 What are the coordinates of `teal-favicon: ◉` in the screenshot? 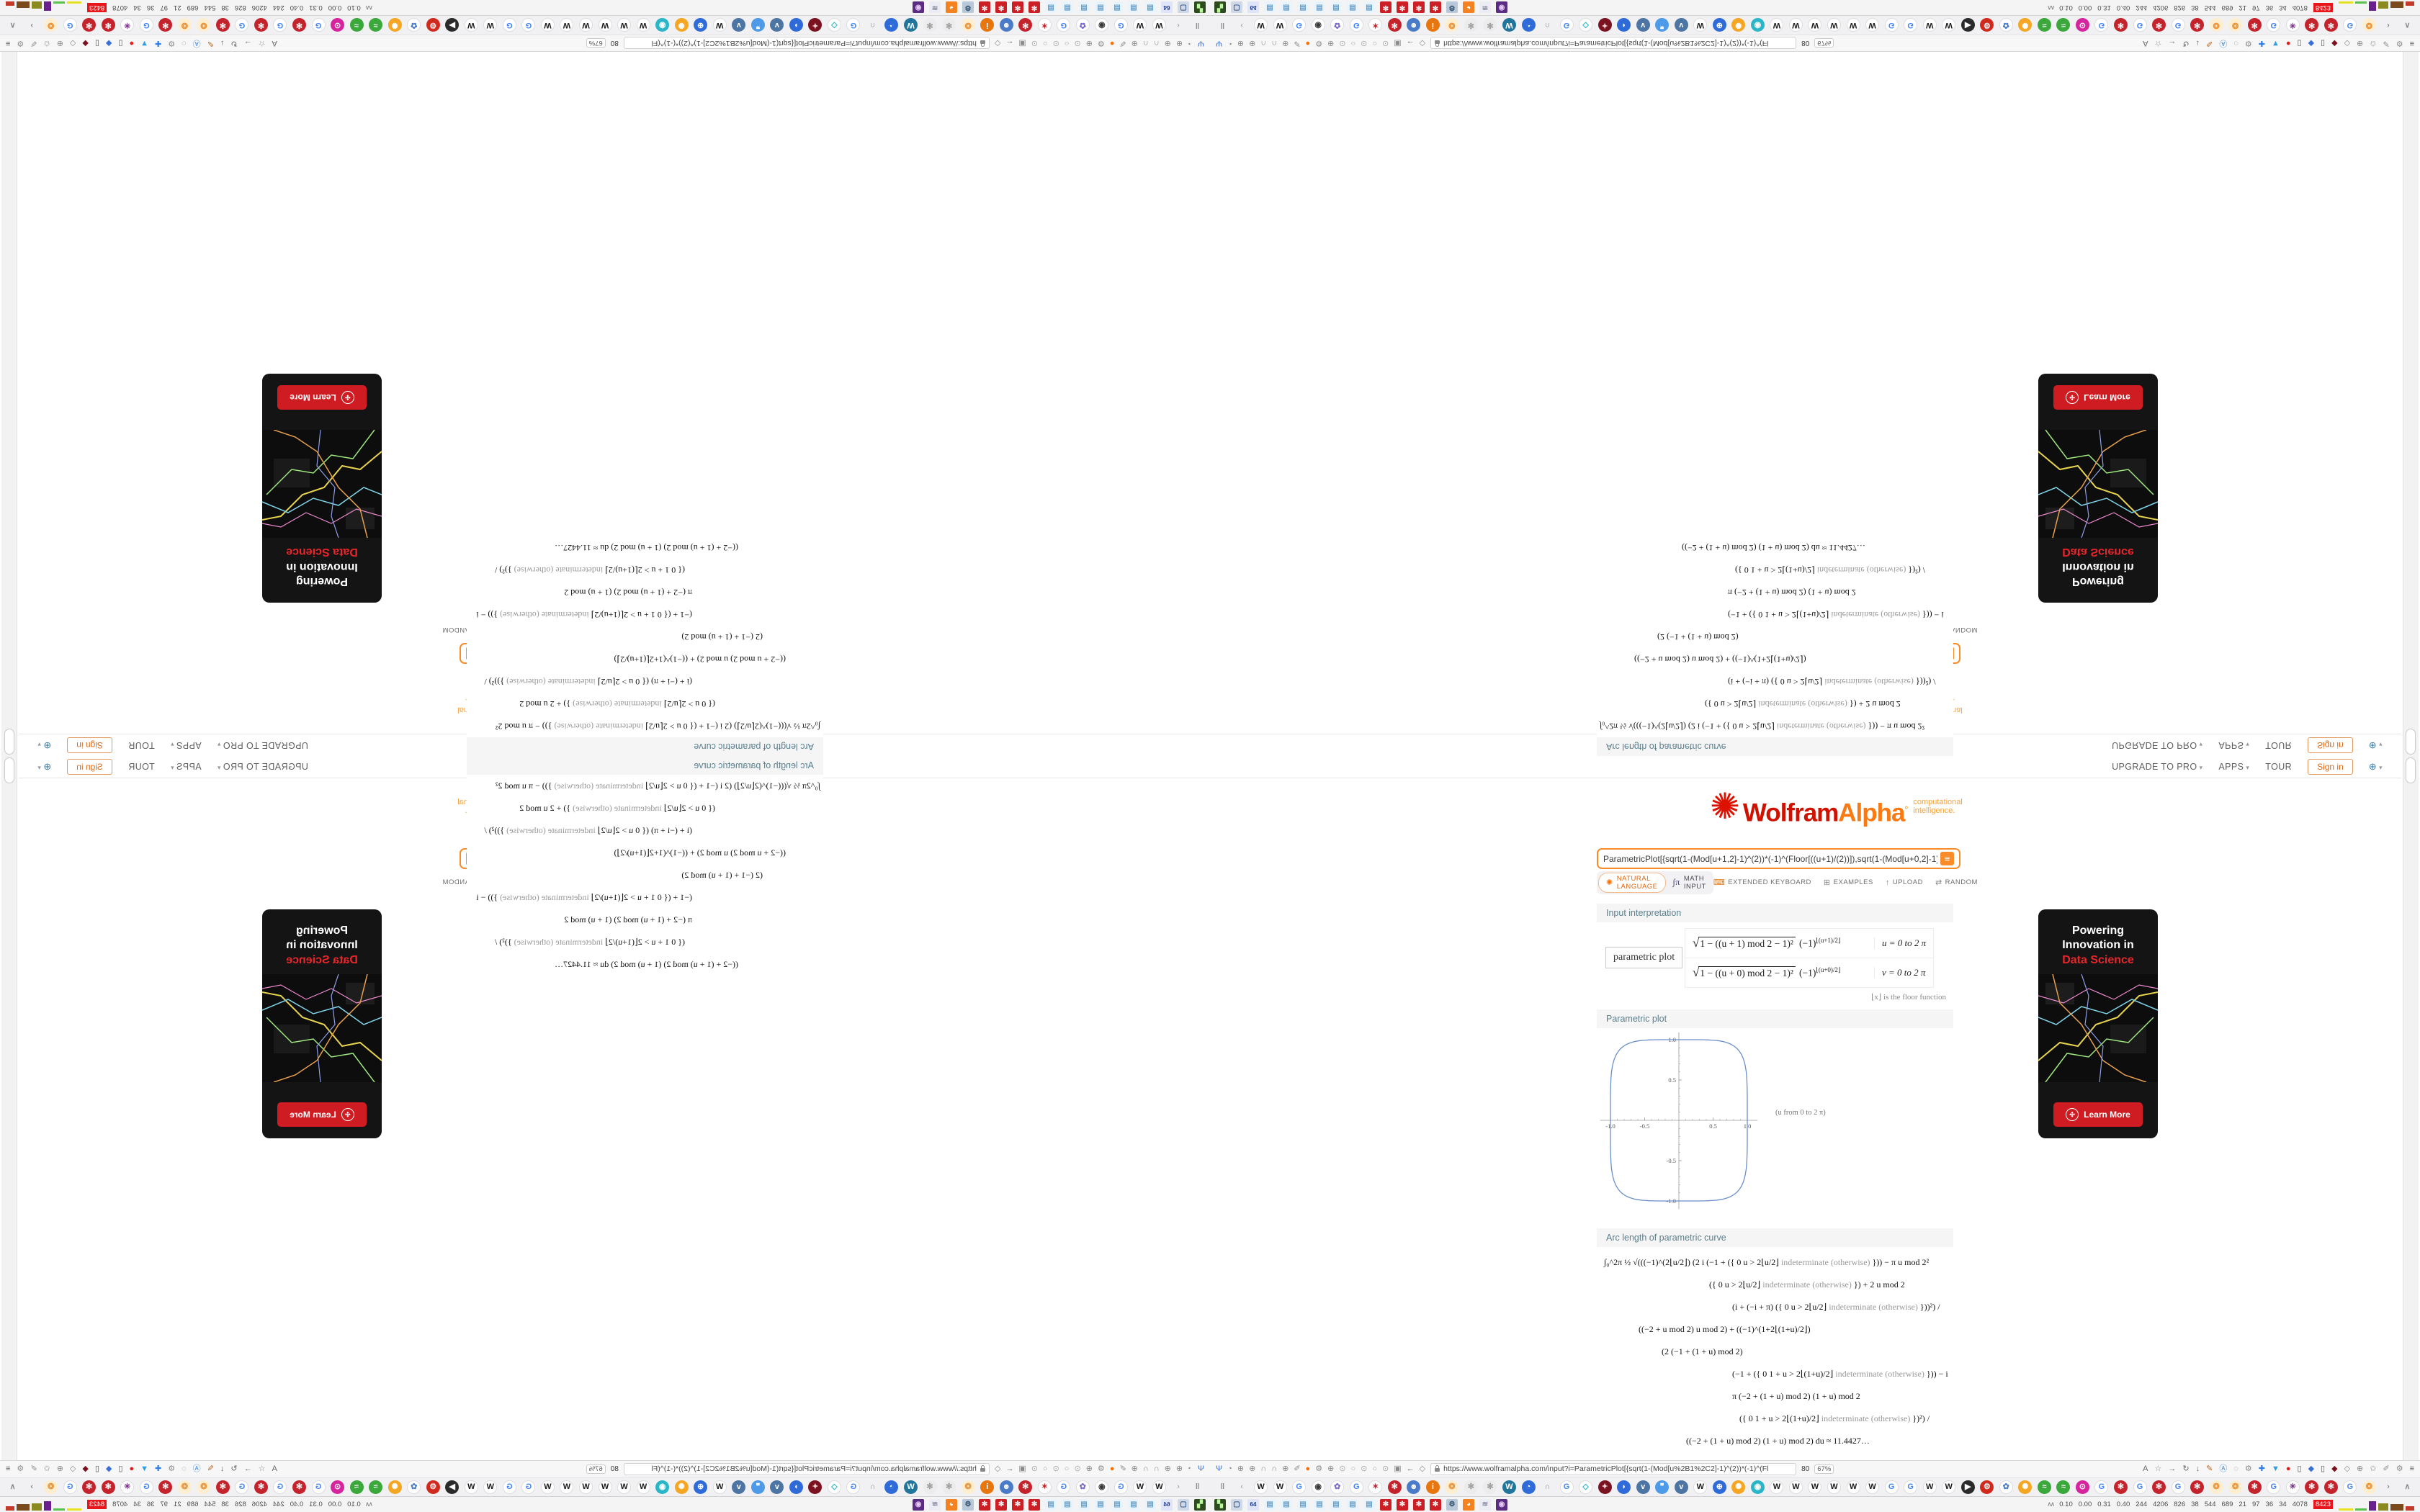 It's located at (1757, 25).